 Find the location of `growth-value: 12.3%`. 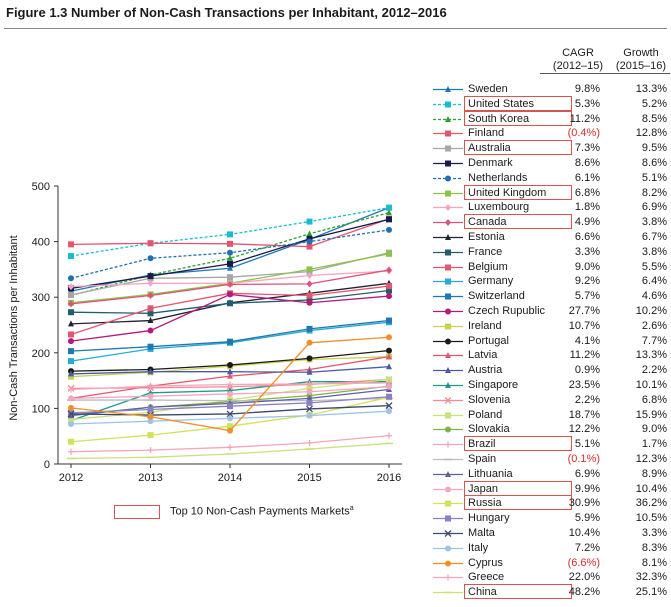

growth-value: 12.3% is located at coordinates (651, 459).